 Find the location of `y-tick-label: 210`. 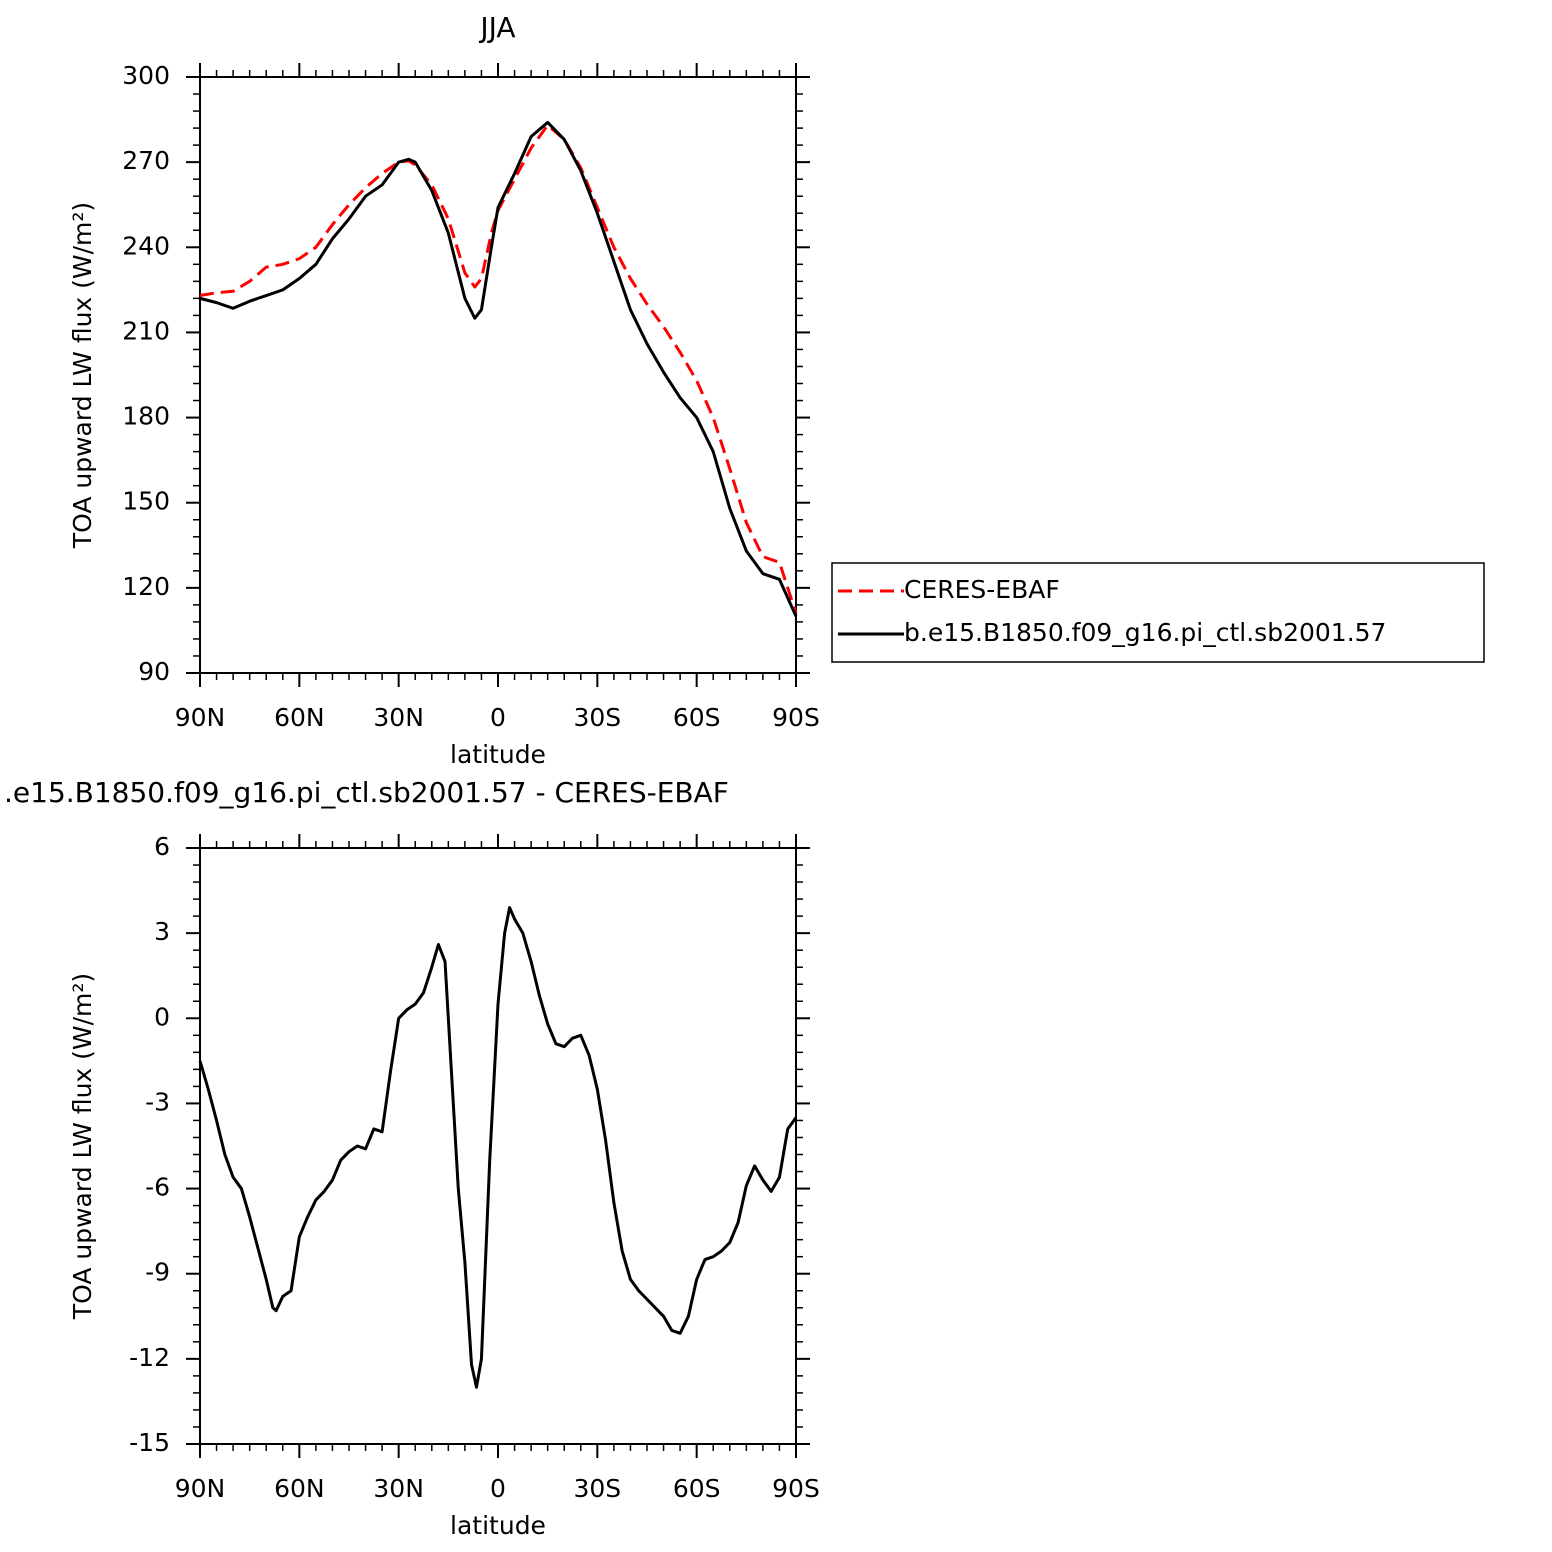

y-tick-label: 210 is located at coordinates (146, 330).